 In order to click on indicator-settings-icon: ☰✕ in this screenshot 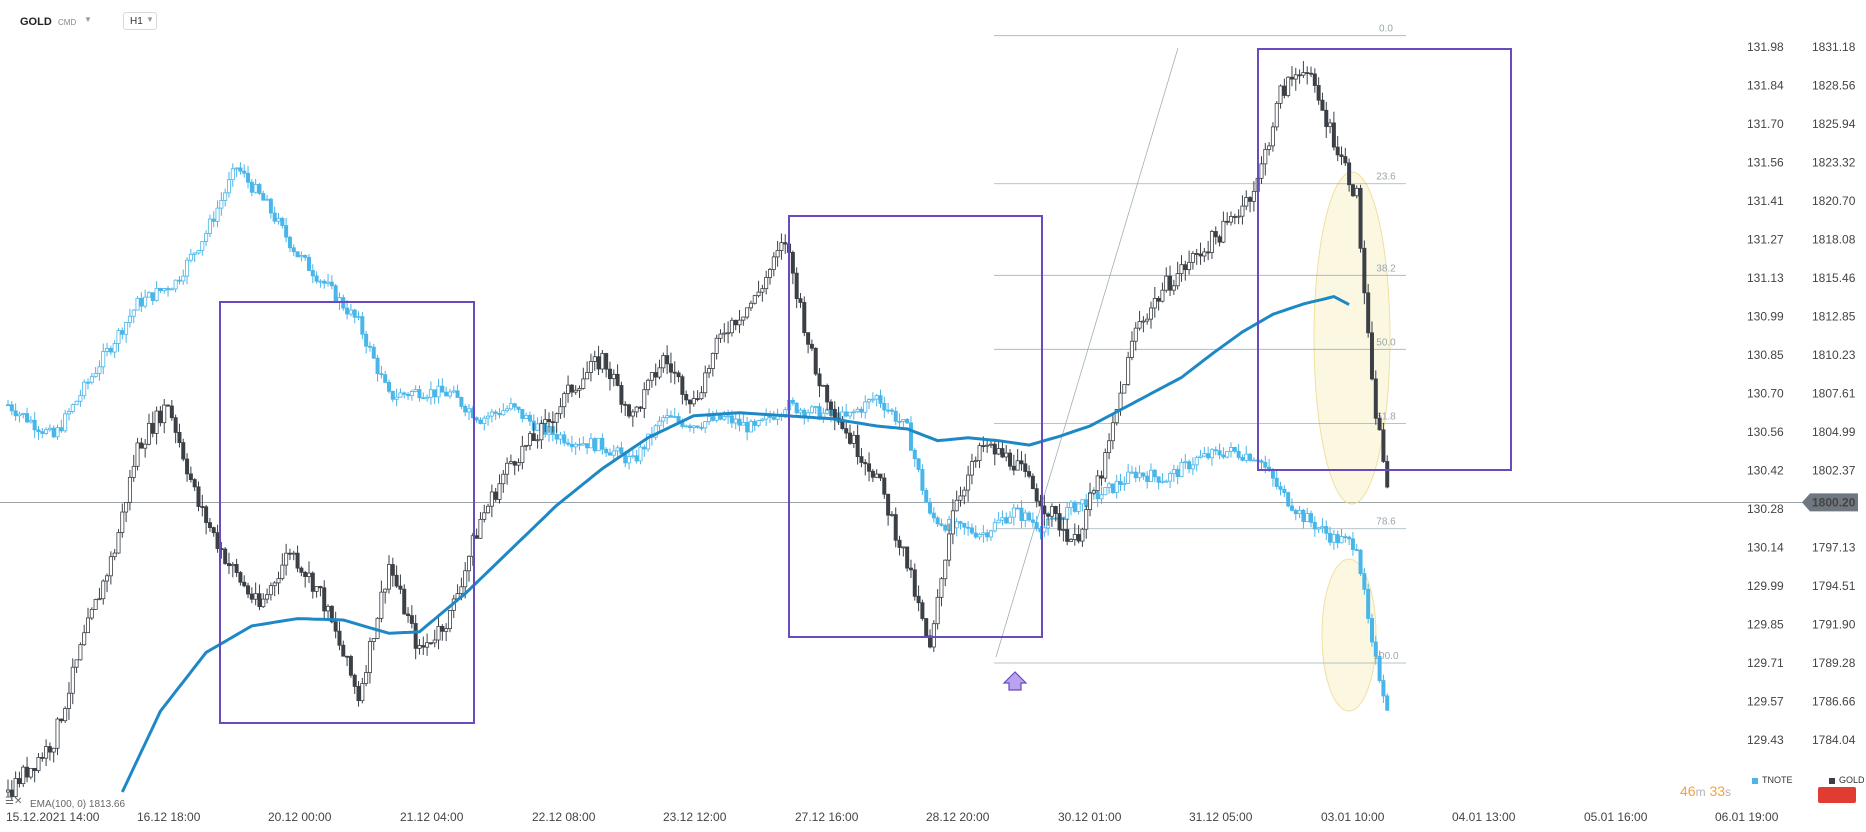, I will do `click(14, 801)`.